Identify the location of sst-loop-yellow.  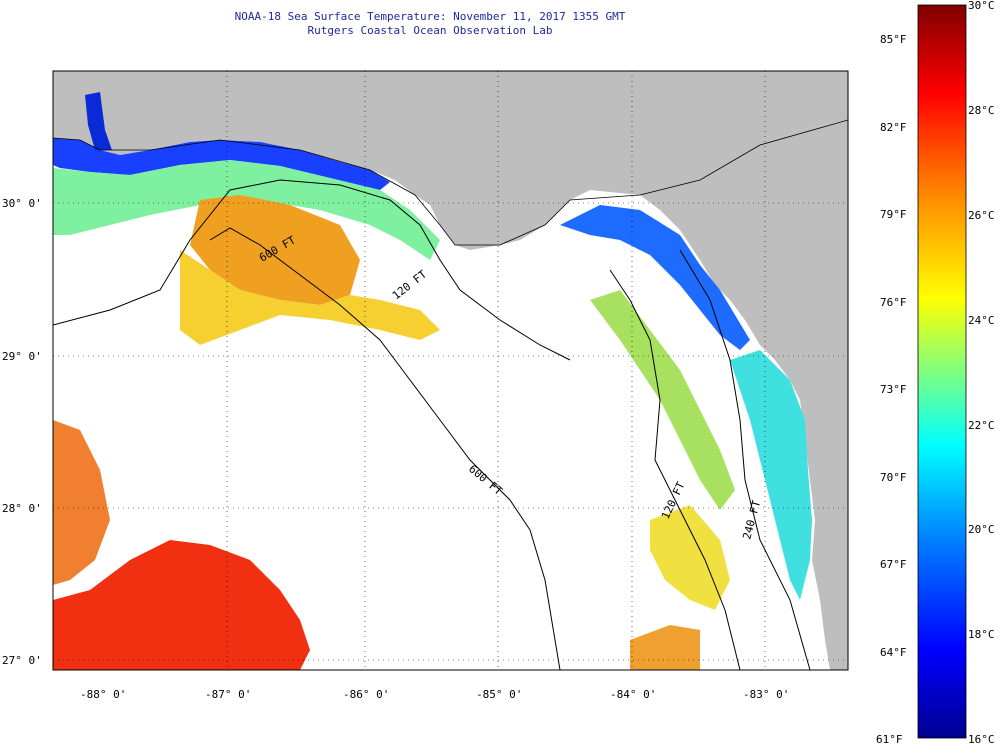
(310, 297).